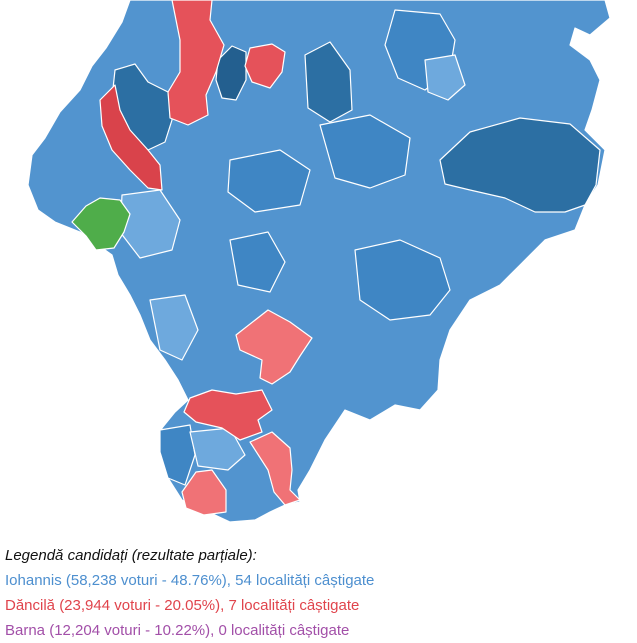 The height and width of the screenshot is (643, 637). What do you see at coordinates (174, 327) in the screenshot?
I see `commune-light-center` at bounding box center [174, 327].